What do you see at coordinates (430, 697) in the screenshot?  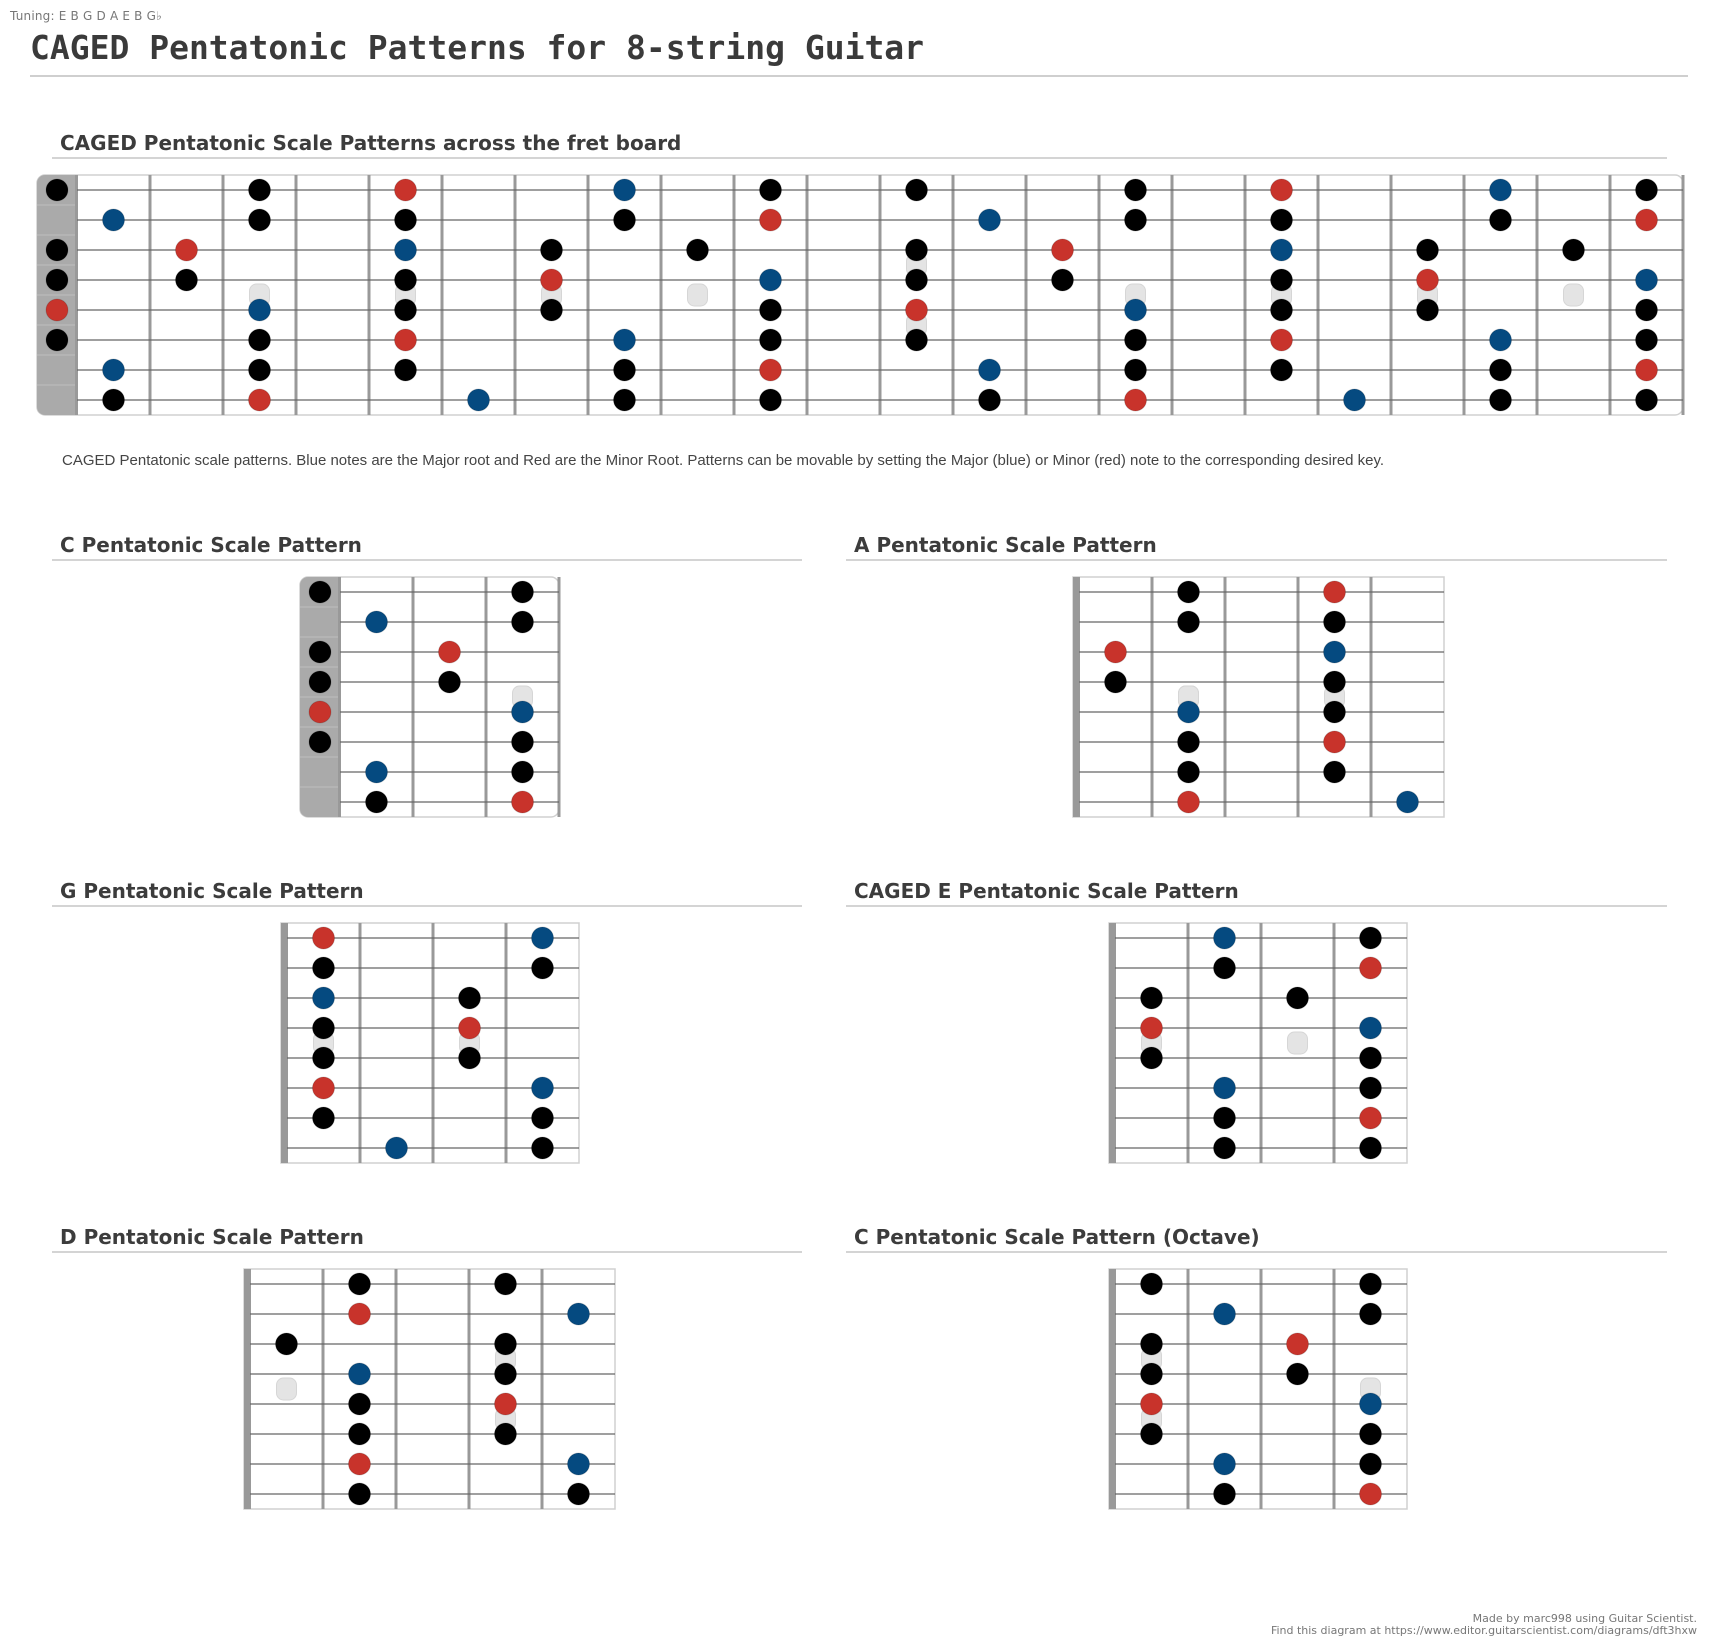 I see `fretboard-c` at bounding box center [430, 697].